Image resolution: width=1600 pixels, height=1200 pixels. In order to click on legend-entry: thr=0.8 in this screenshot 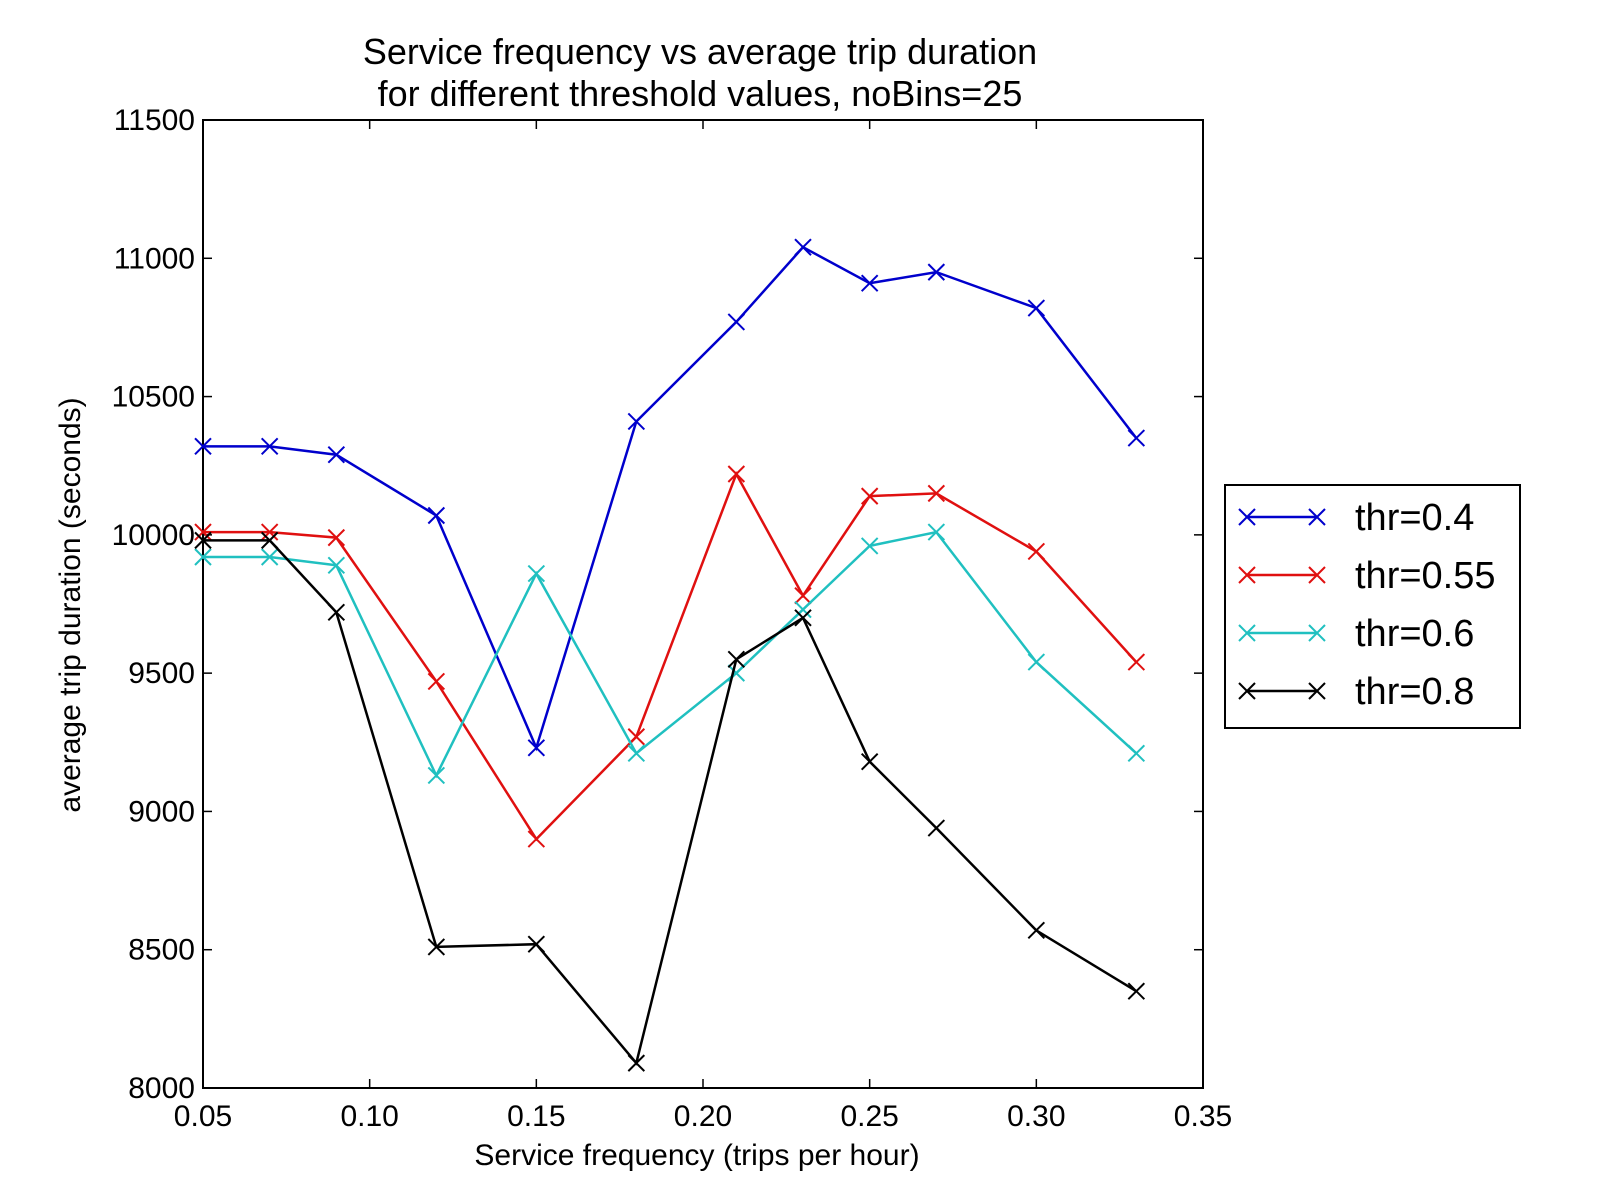, I will do `click(1356, 692)`.